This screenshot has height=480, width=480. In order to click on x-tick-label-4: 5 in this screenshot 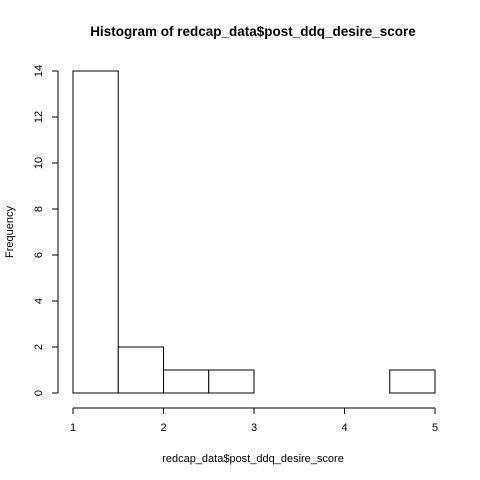, I will do `click(435, 428)`.